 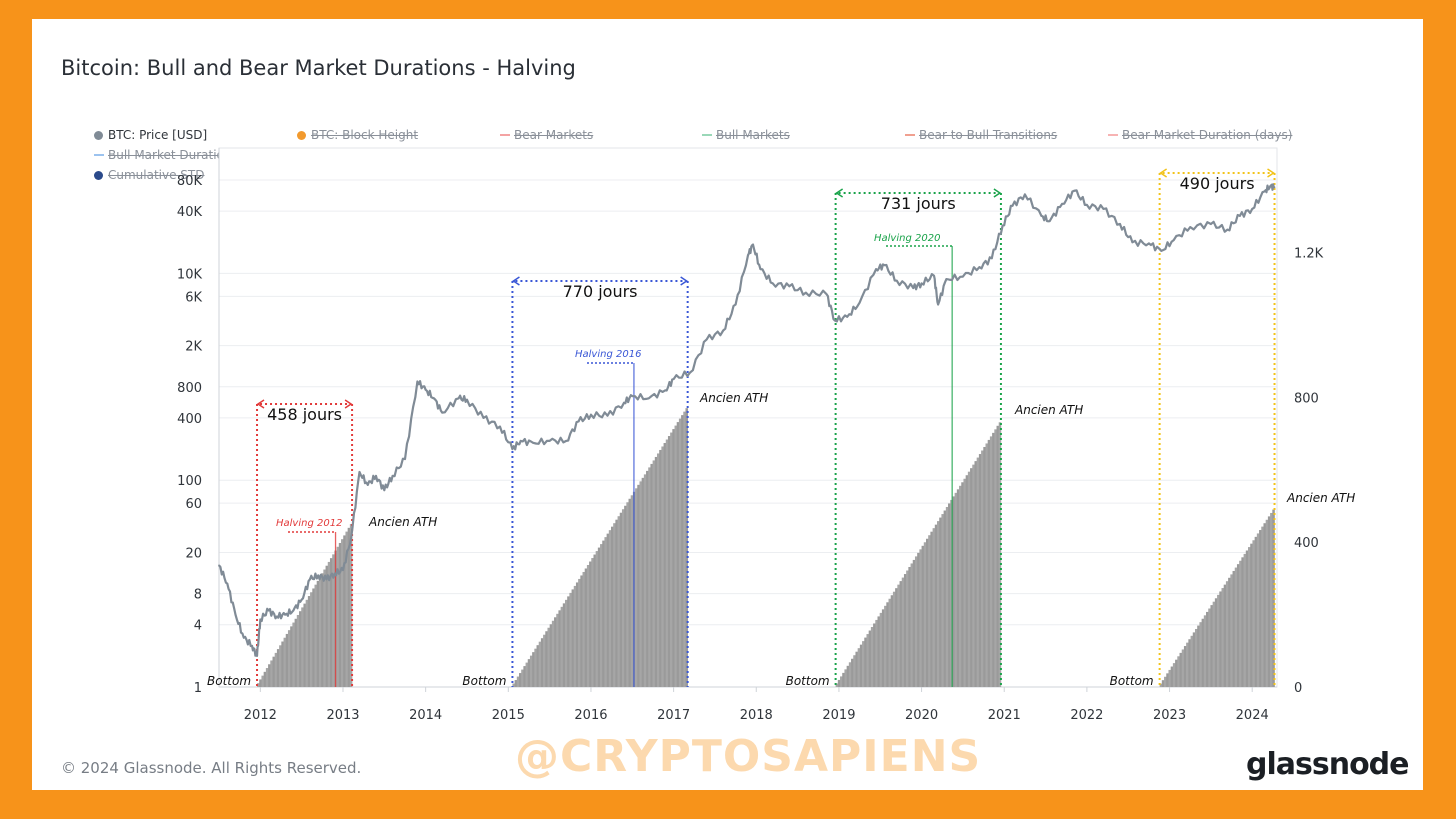 I want to click on legend-label: Bear to Bull Transitions, so click(x=988, y=135).